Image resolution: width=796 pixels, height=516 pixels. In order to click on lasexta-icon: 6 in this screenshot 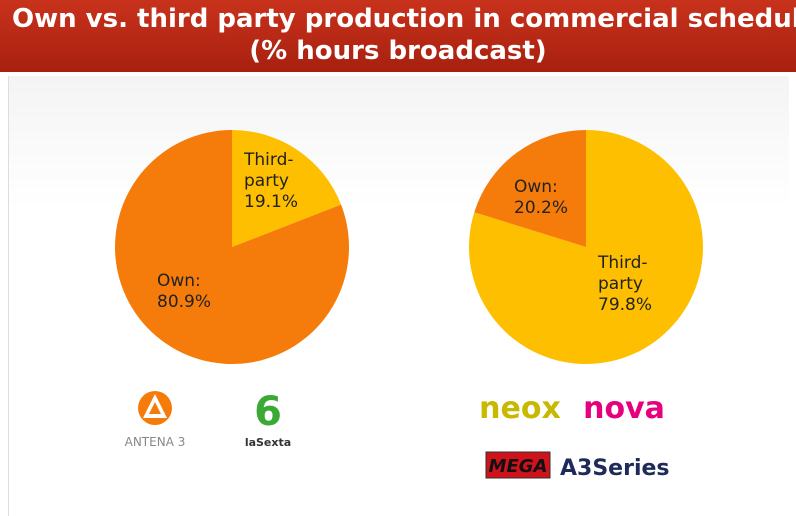, I will do `click(268, 412)`.